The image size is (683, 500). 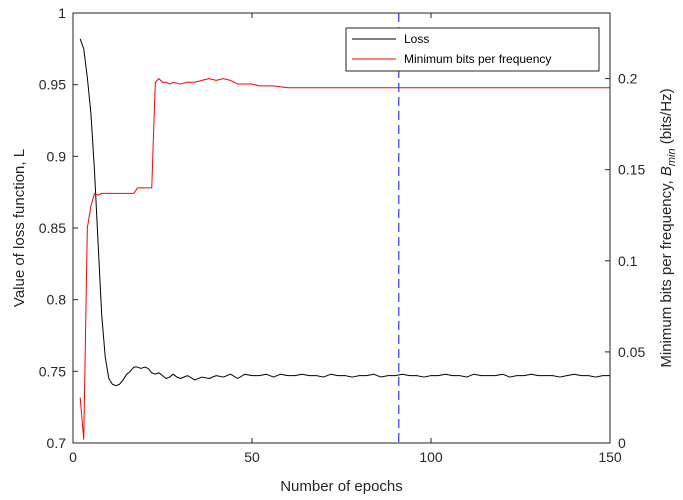 I want to click on y-axis-right-title-prefix: Minimum bits per frequency,, so click(x=666, y=271).